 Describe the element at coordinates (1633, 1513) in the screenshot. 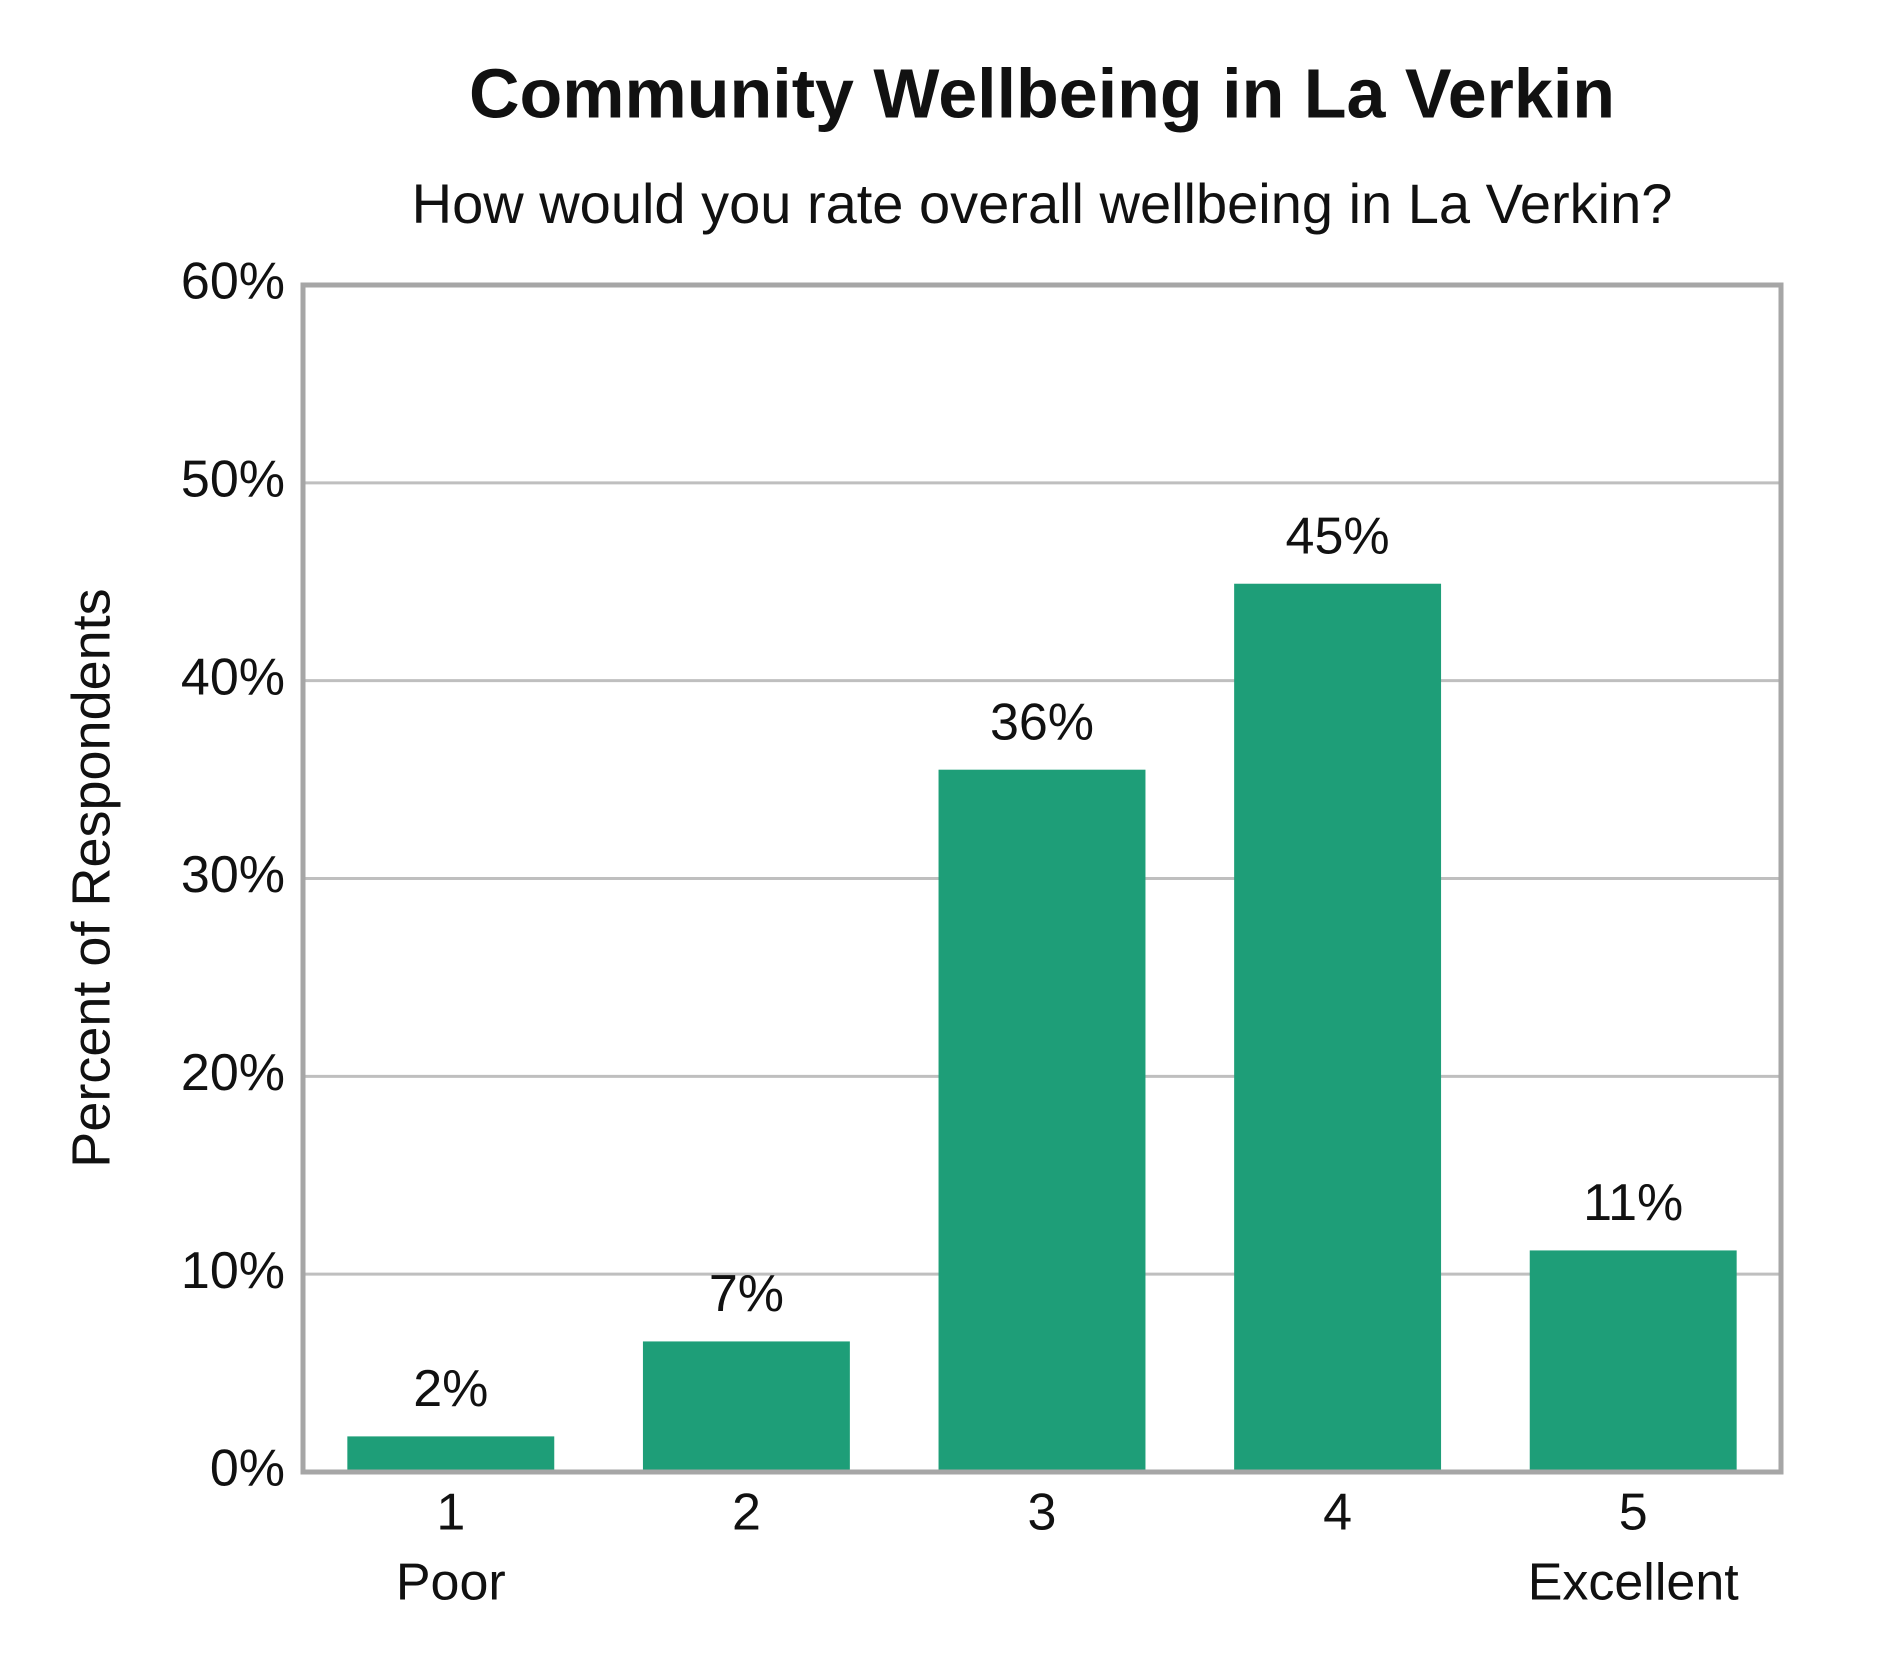

I see `x-tick-label: 5` at that location.